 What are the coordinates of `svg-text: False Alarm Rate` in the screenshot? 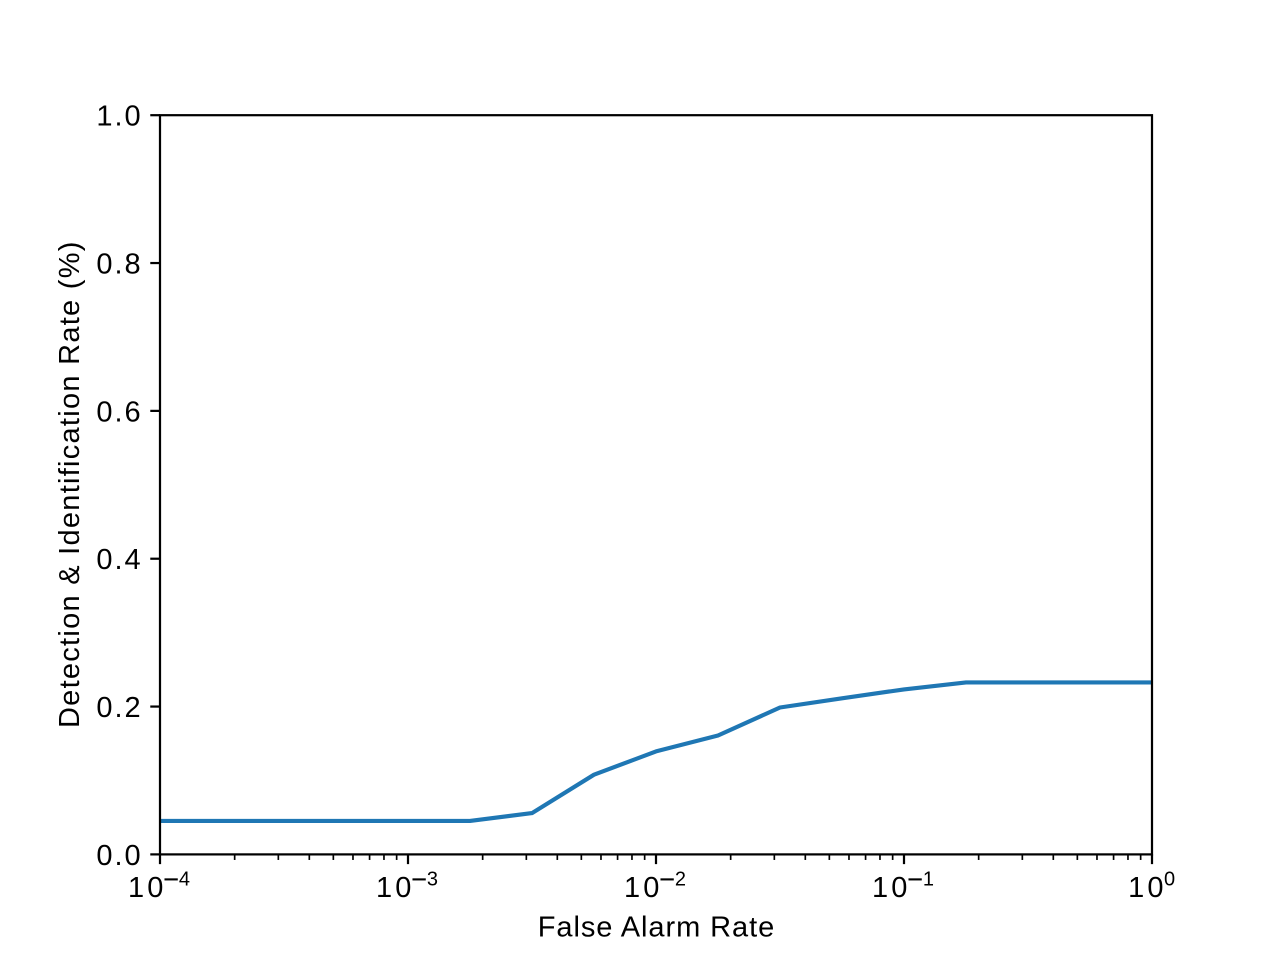 It's located at (656, 928).